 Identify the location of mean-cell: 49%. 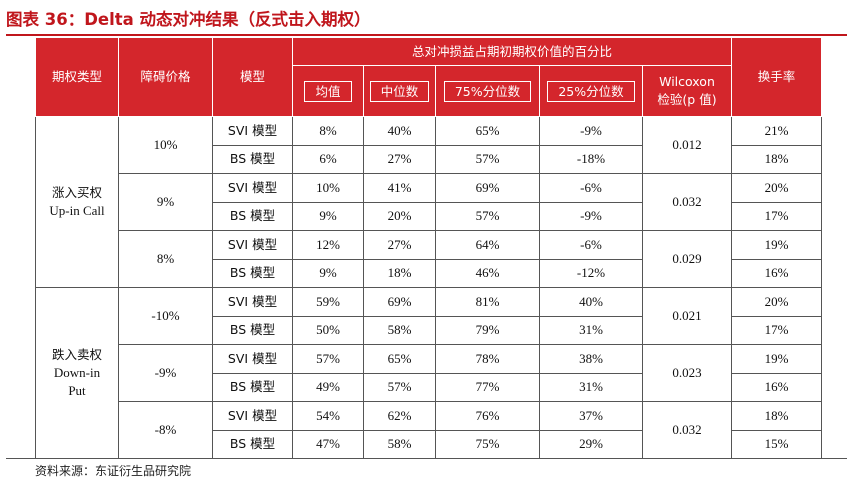
(328, 387).